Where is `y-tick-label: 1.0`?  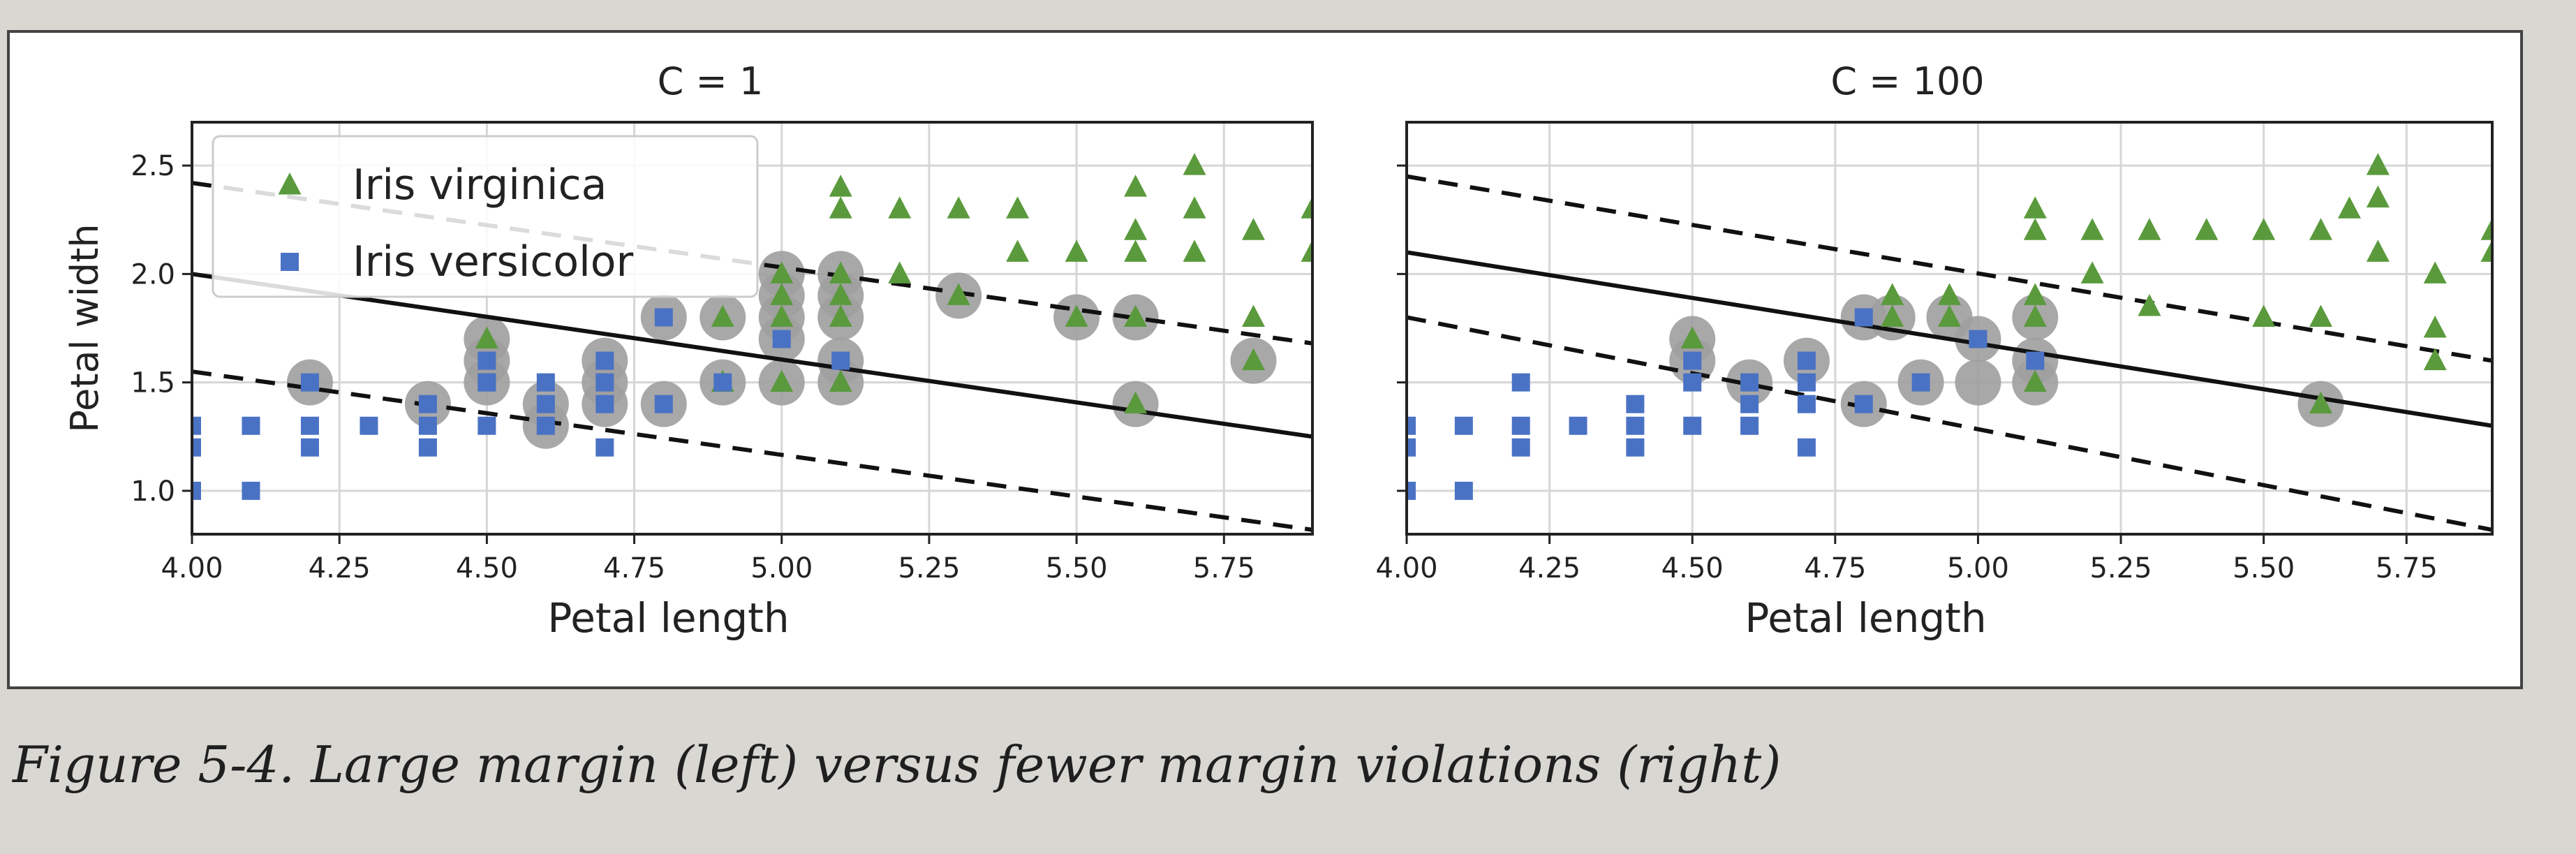
y-tick-label: 1.0 is located at coordinates (153, 492).